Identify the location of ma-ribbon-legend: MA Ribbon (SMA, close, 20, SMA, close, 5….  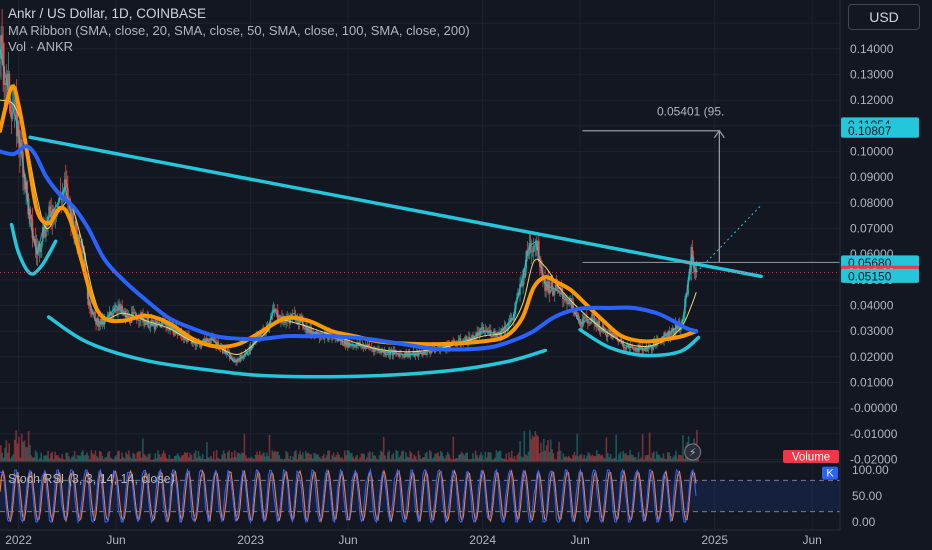
(239, 30).